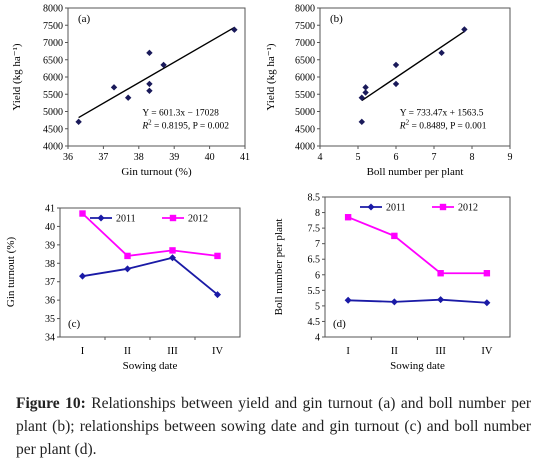  What do you see at coordinates (419, 208) in the screenshot?
I see `legend: 2011 2012` at bounding box center [419, 208].